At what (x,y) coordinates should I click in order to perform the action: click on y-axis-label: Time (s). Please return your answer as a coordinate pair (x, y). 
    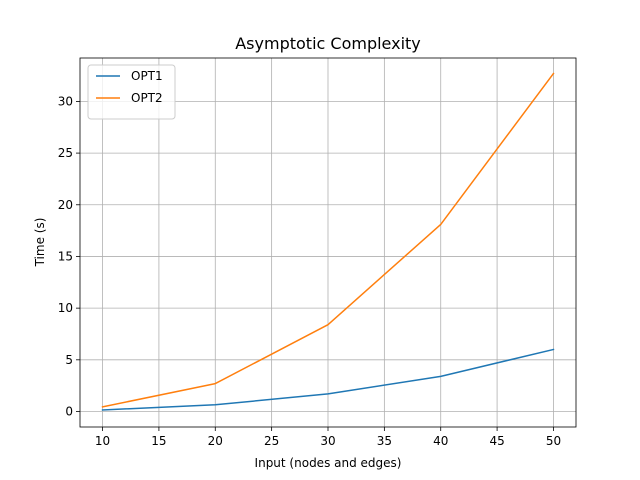
    Looking at the image, I should click on (40, 243).